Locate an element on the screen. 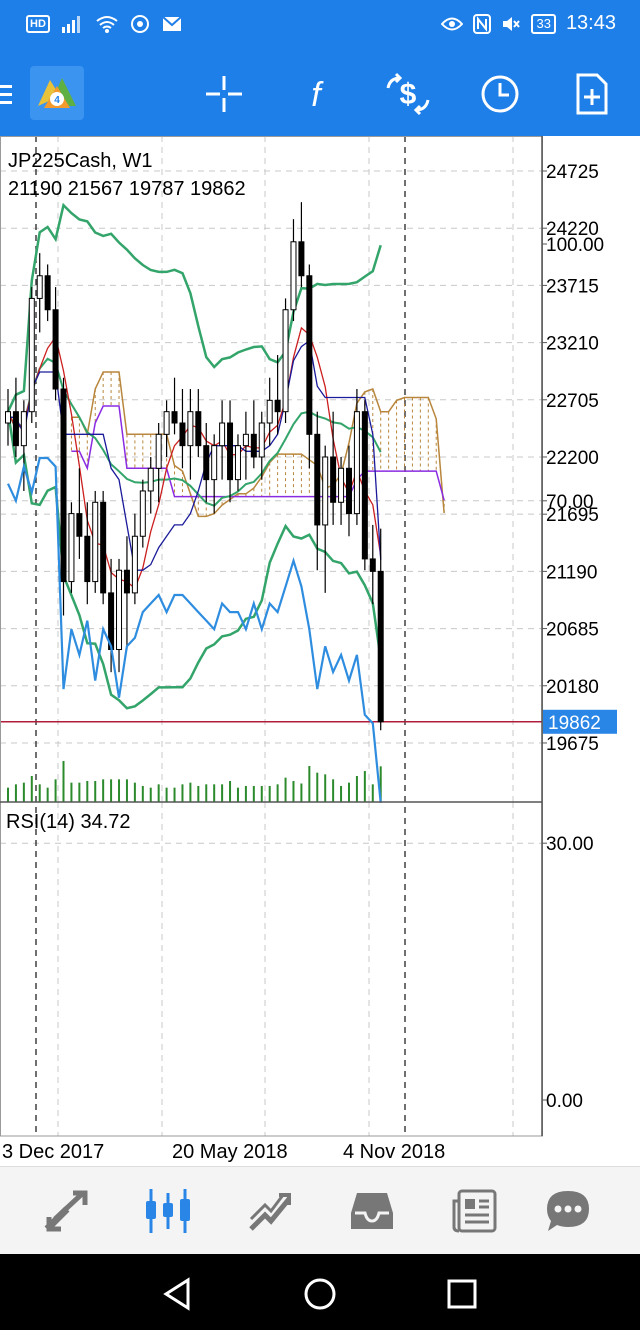  ohlc-label: 21190 21567 19787 19862 is located at coordinates (127, 189).